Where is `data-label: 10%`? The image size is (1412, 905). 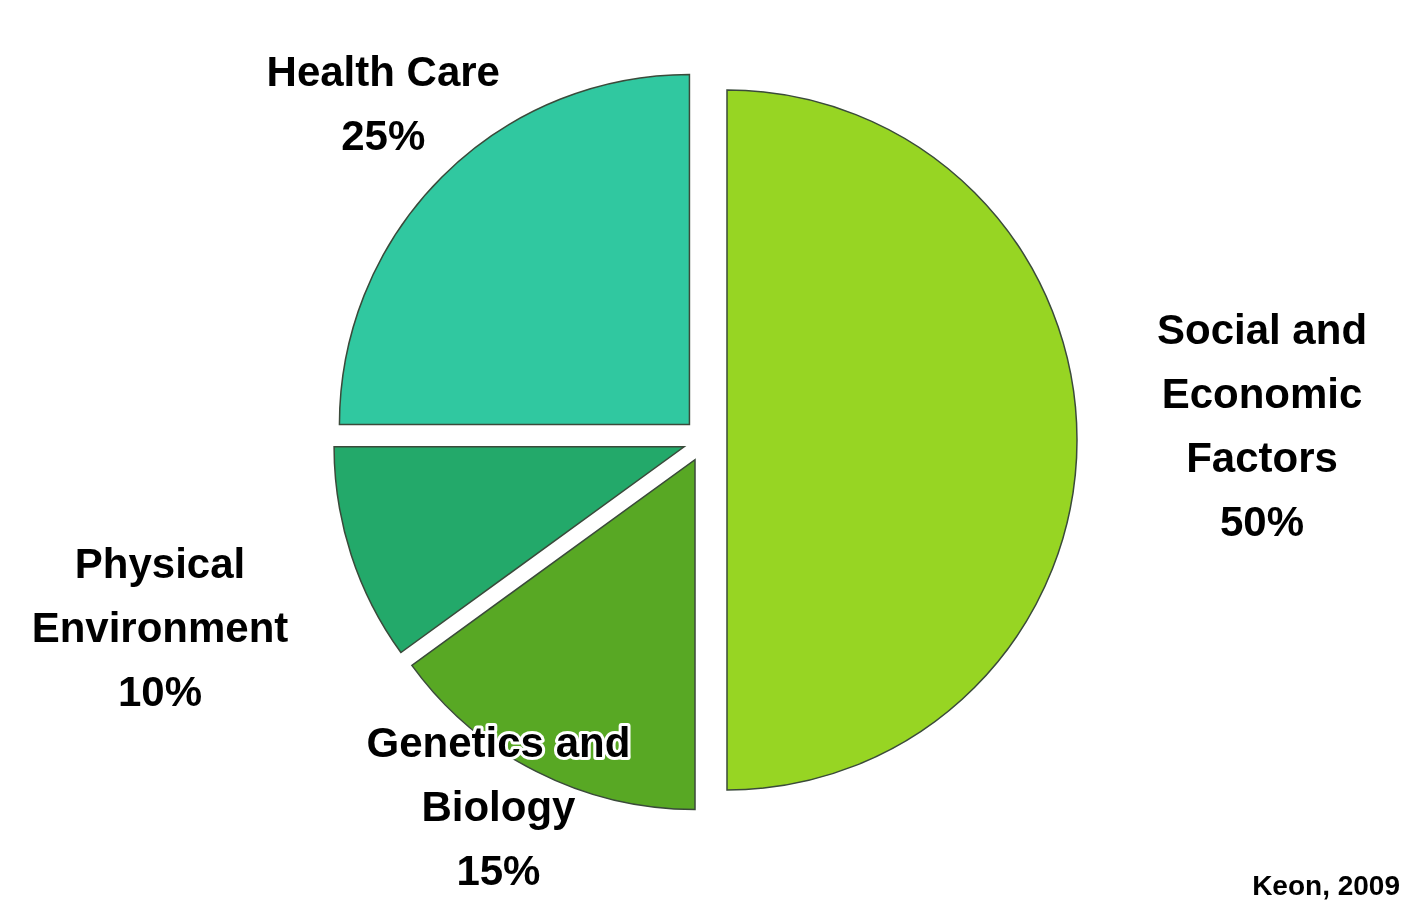 data-label: 10% is located at coordinates (160, 692).